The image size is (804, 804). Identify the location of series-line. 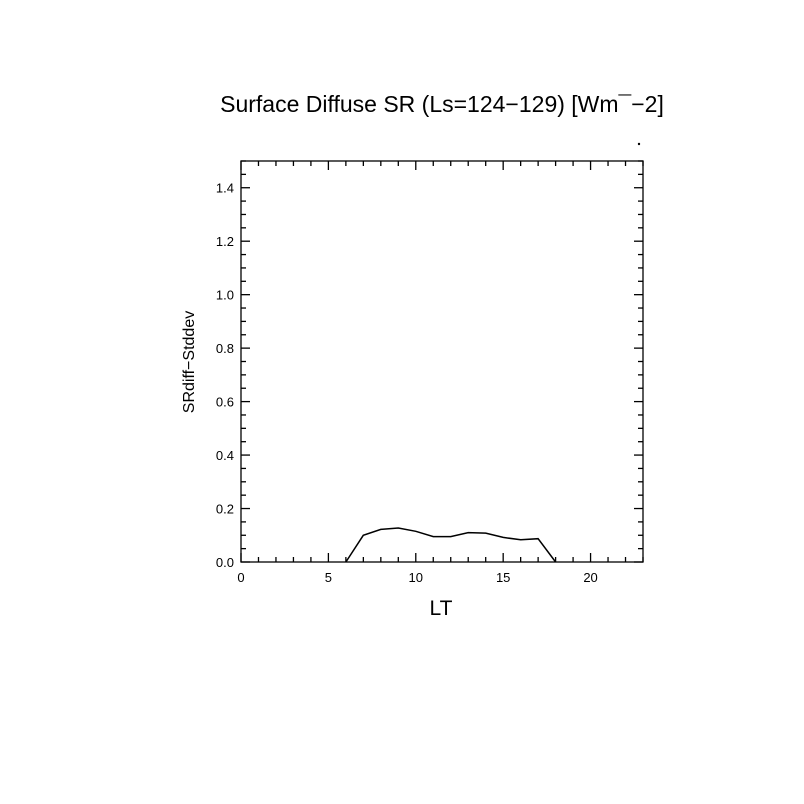
(451, 545).